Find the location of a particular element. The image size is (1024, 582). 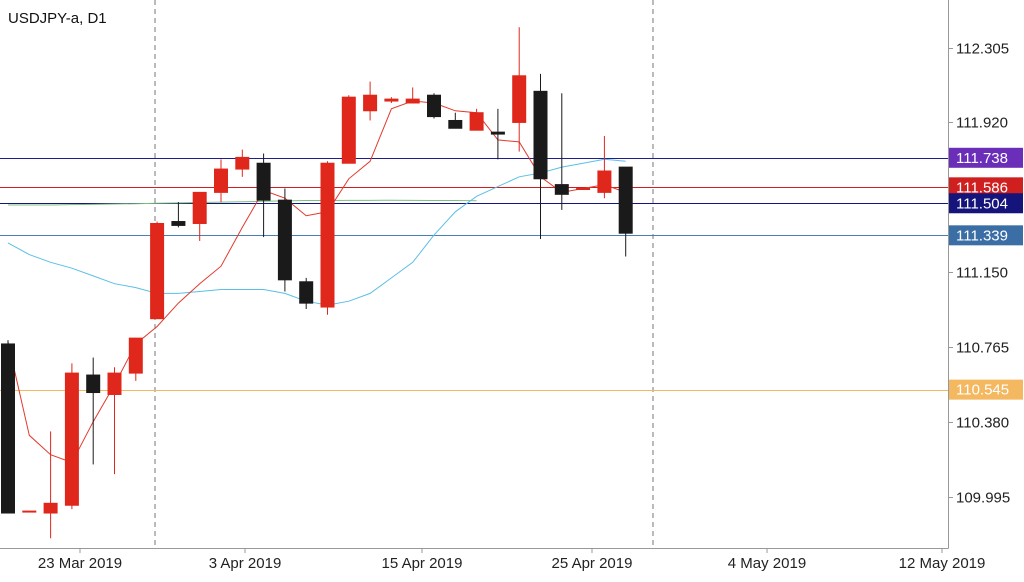

y-tick-label: 111.150 is located at coordinates (982, 273).